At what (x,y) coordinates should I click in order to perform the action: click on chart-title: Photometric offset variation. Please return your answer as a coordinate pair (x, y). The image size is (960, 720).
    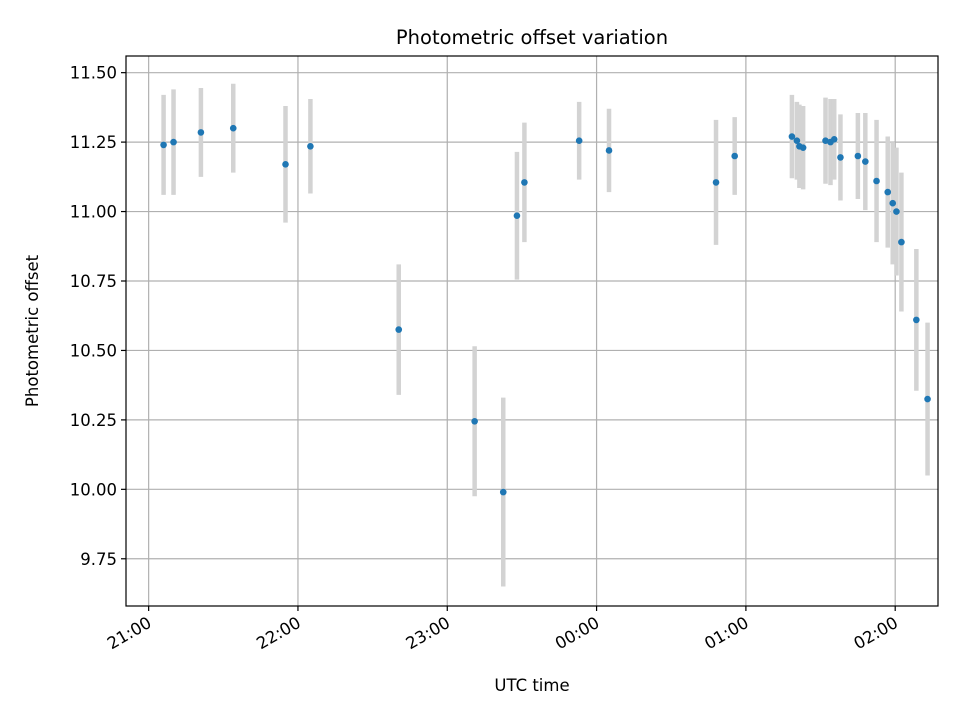
    Looking at the image, I should click on (532, 37).